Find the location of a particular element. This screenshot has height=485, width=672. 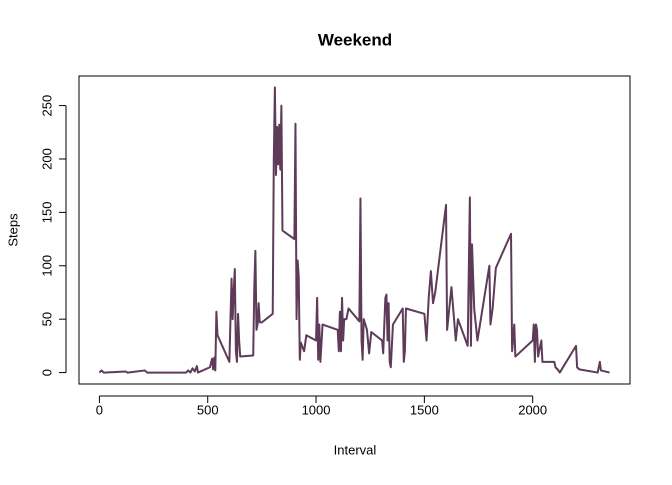

y-tick-label: 150 is located at coordinates (46, 213).